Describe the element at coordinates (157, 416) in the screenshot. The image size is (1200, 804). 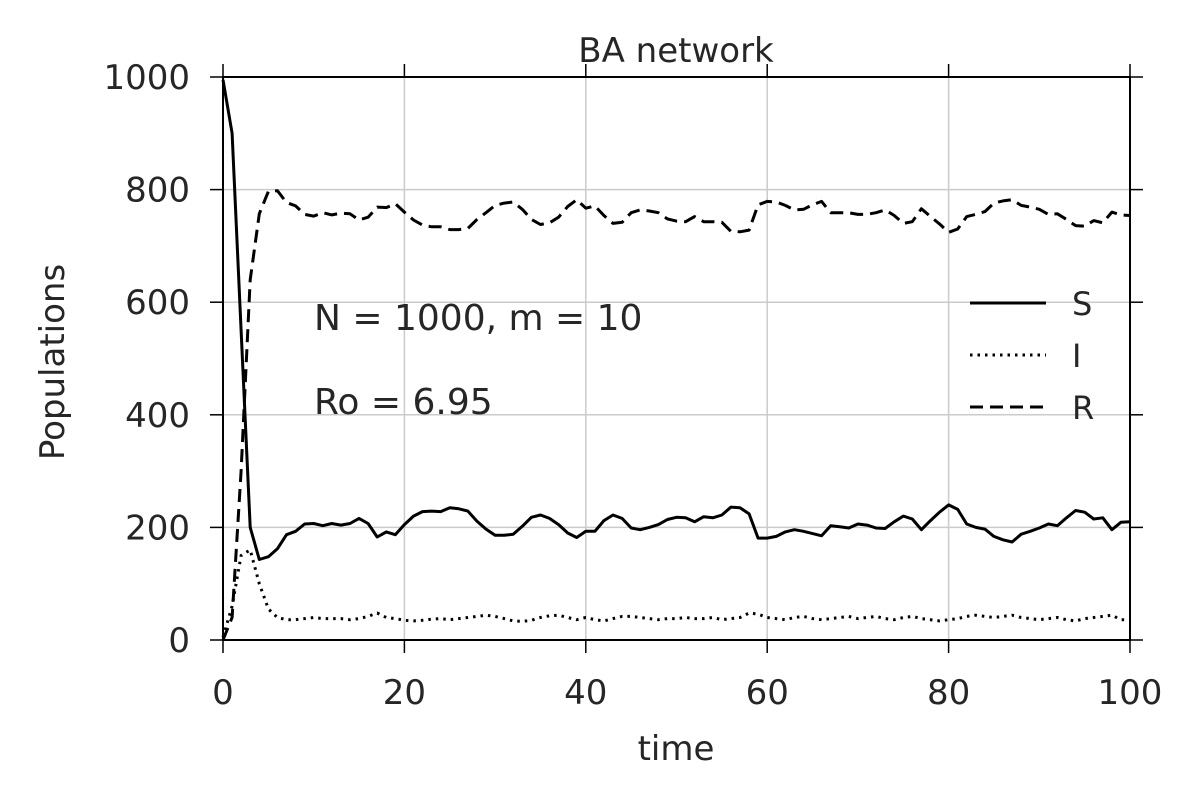
I see `y-tick-label: 400` at that location.